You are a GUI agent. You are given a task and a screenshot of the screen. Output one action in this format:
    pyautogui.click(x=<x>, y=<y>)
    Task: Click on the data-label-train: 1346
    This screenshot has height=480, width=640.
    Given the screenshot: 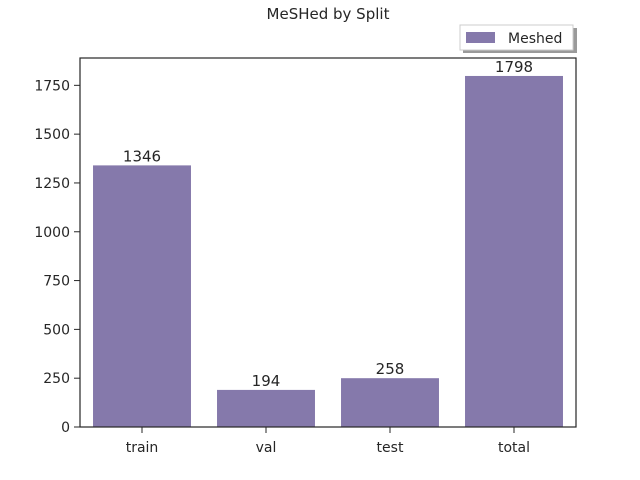 What is the action you would take?
    pyautogui.click(x=142, y=156)
    